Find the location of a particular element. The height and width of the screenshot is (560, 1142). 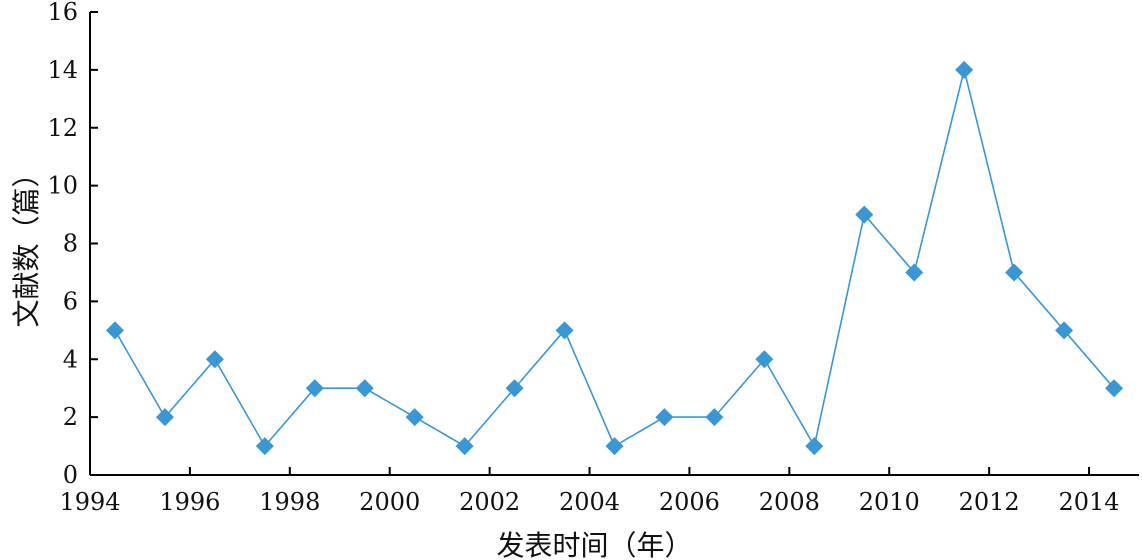

x-tick-label: 2008 is located at coordinates (789, 502).